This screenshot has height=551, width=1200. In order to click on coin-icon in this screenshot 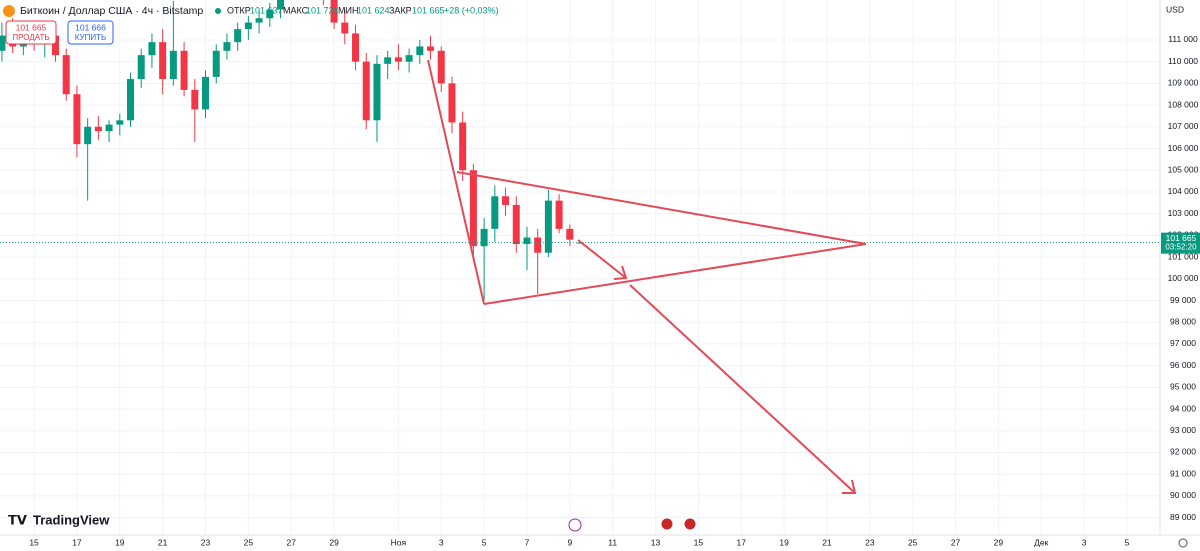, I will do `click(9, 11)`.